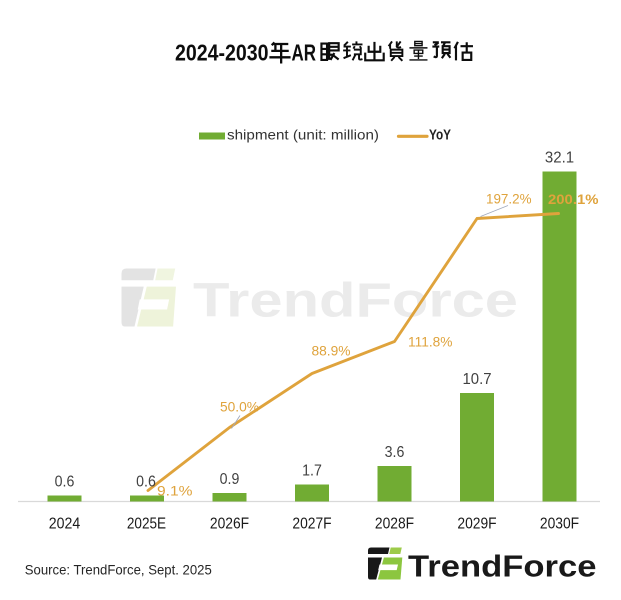 This screenshot has height=600, width=621. What do you see at coordinates (394, 524) in the screenshot?
I see `svg-text: 2028F` at bounding box center [394, 524].